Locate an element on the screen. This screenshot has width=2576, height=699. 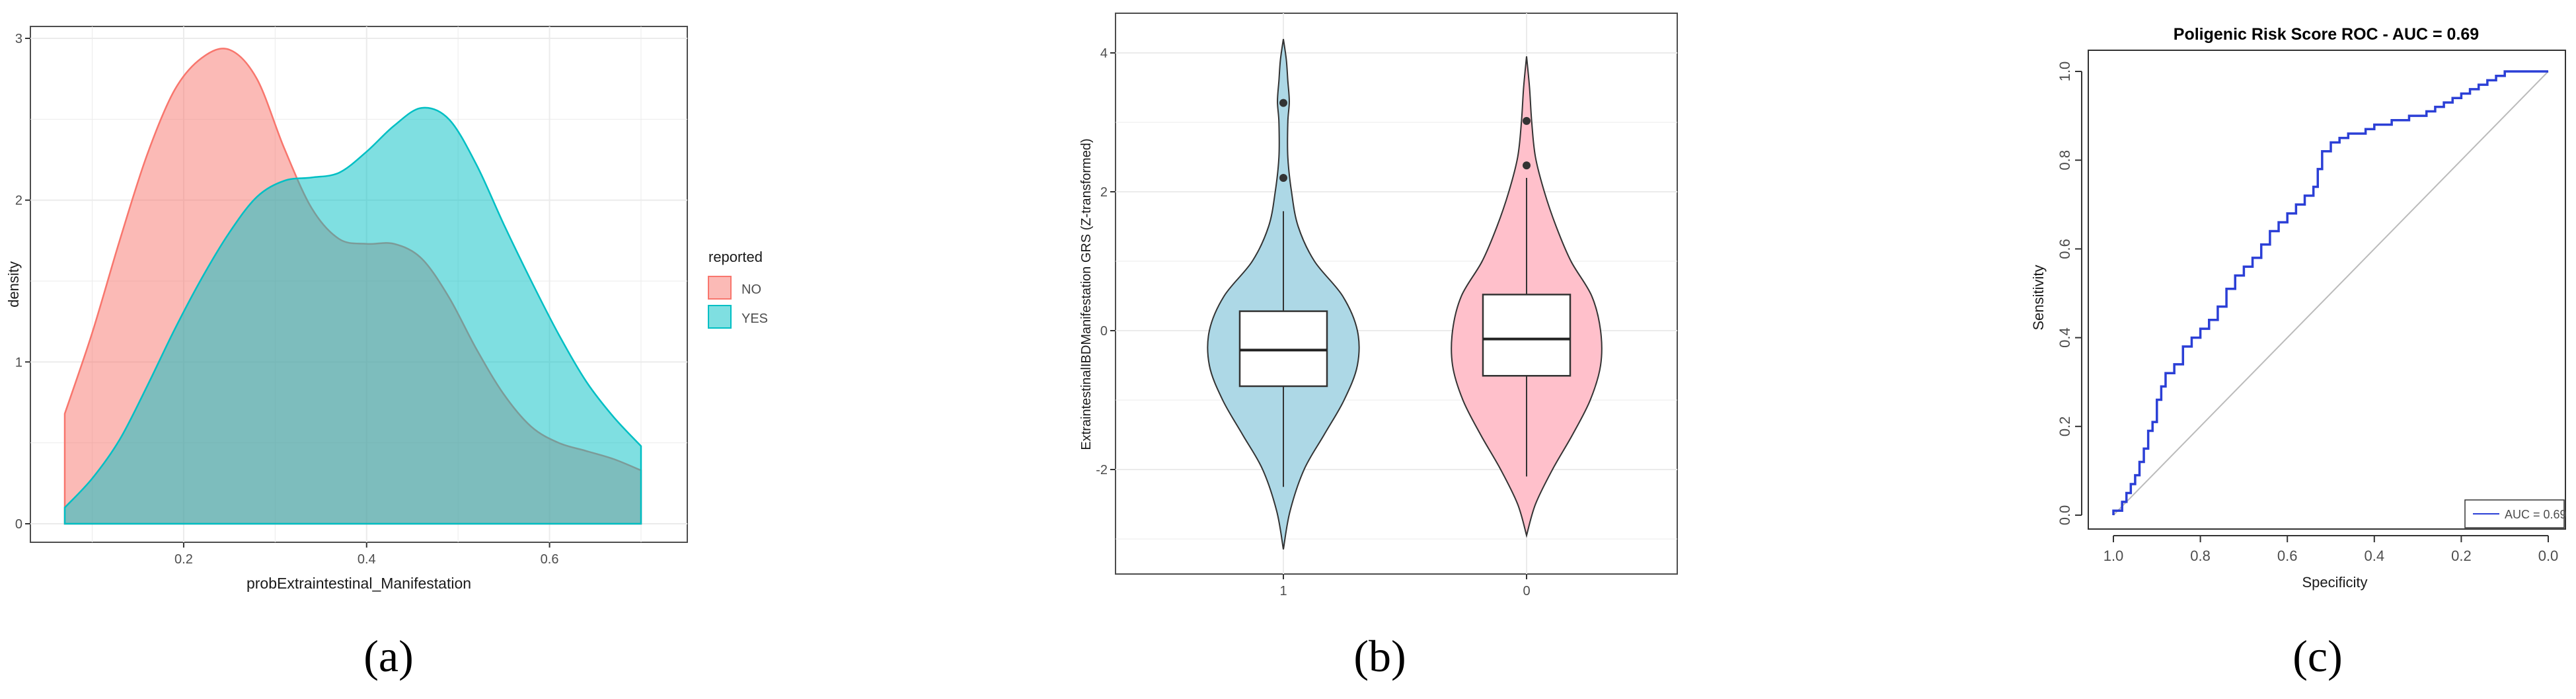
panel-label-c: (c) is located at coordinates (2317, 656).